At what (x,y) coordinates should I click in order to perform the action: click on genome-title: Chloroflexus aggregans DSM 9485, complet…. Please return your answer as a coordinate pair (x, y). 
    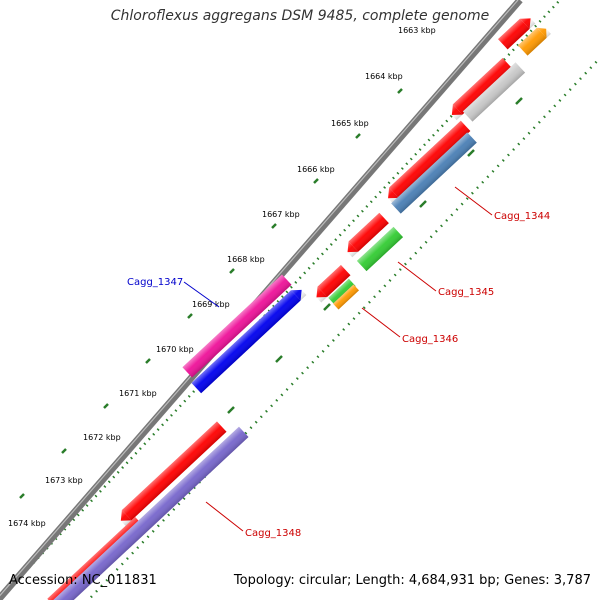
    Looking at the image, I should click on (300, 16).